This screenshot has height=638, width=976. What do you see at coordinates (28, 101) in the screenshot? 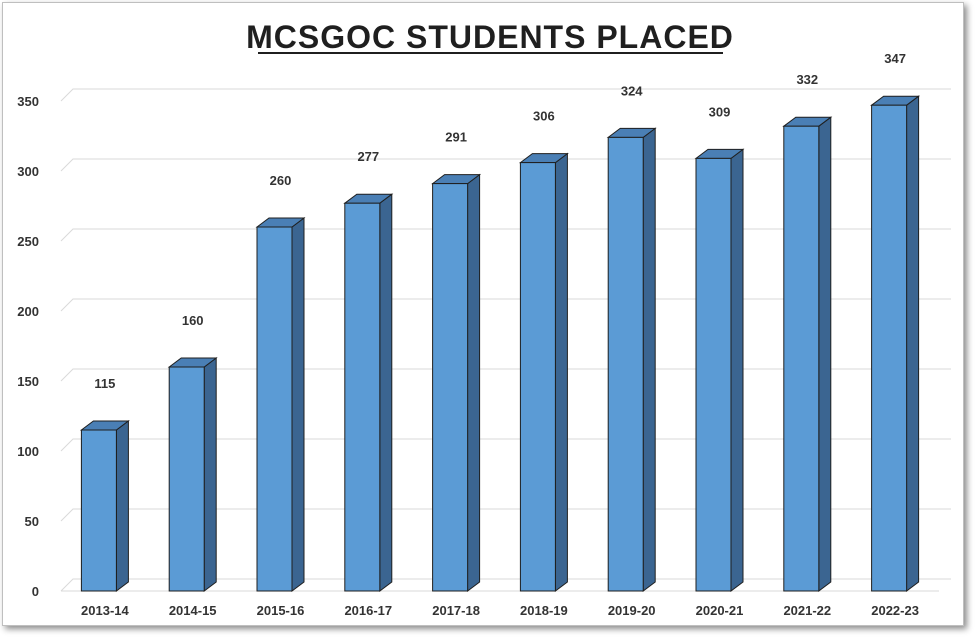
I see `y-tick-label: 350` at bounding box center [28, 101].